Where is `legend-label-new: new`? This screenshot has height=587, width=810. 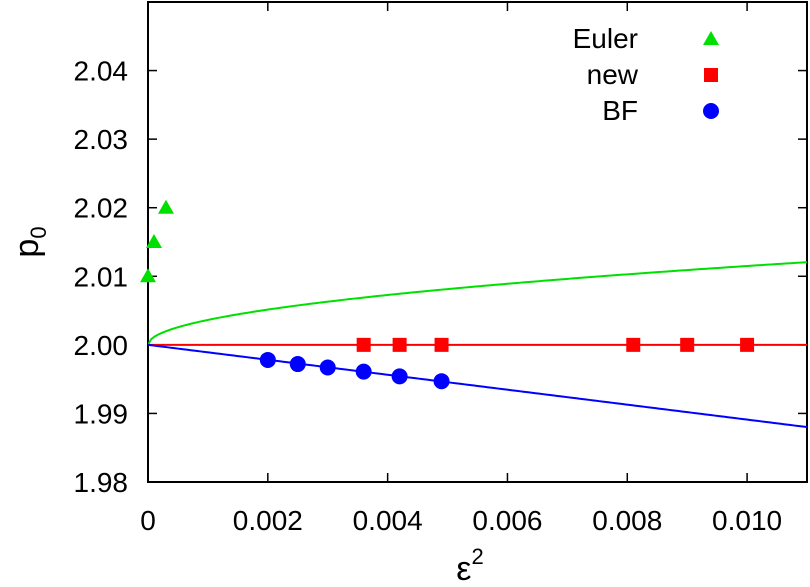 legend-label-new: new is located at coordinates (613, 74).